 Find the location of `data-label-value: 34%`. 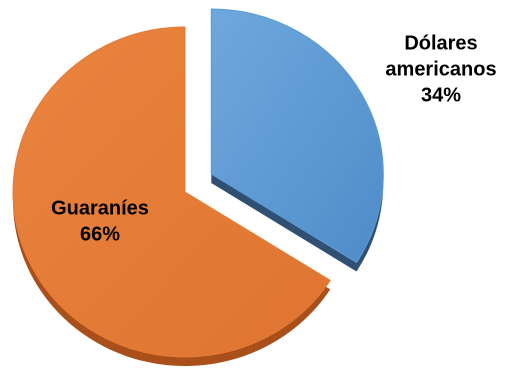

data-label-value: 34% is located at coordinates (441, 95).